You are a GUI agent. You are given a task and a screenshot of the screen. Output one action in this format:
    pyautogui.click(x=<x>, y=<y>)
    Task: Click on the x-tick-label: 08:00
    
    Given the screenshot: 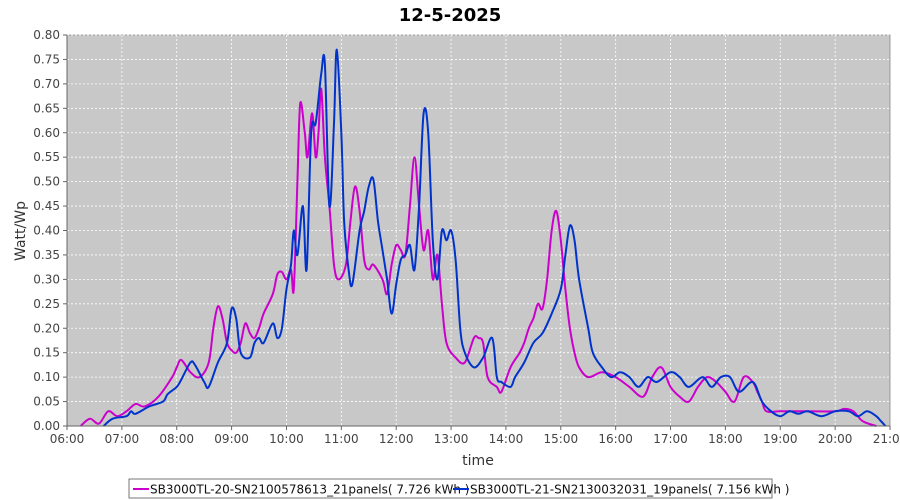 What is the action you would take?
    pyautogui.click(x=176, y=439)
    